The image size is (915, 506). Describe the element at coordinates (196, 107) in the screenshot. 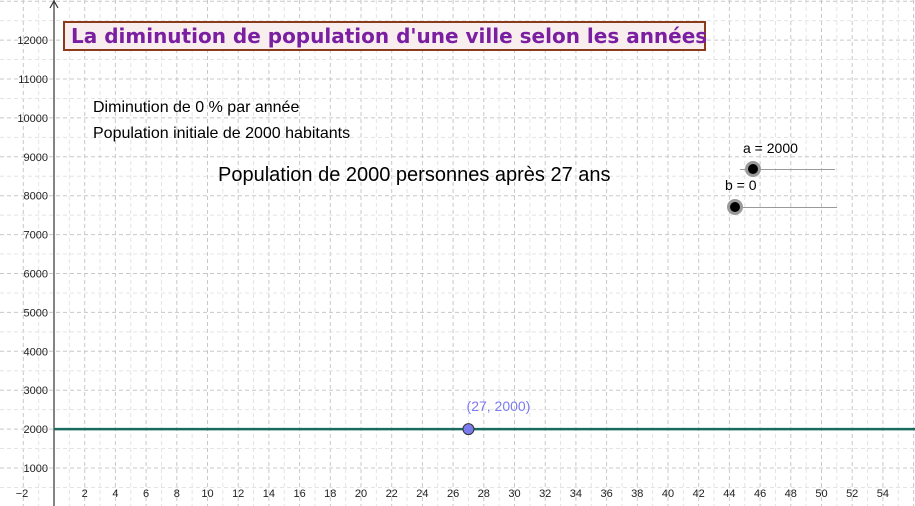

I see `info-decrease-text: Diminution de 0 % par année` at that location.